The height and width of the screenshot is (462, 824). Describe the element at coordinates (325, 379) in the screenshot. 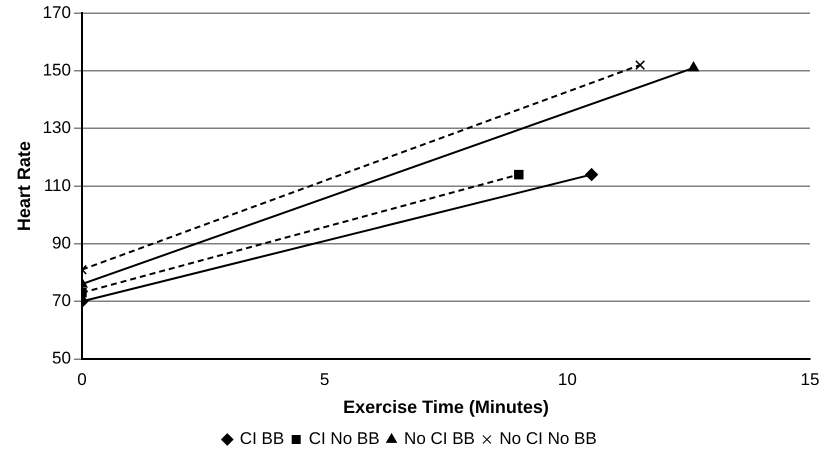

I see `x-tick-label: 5` at that location.